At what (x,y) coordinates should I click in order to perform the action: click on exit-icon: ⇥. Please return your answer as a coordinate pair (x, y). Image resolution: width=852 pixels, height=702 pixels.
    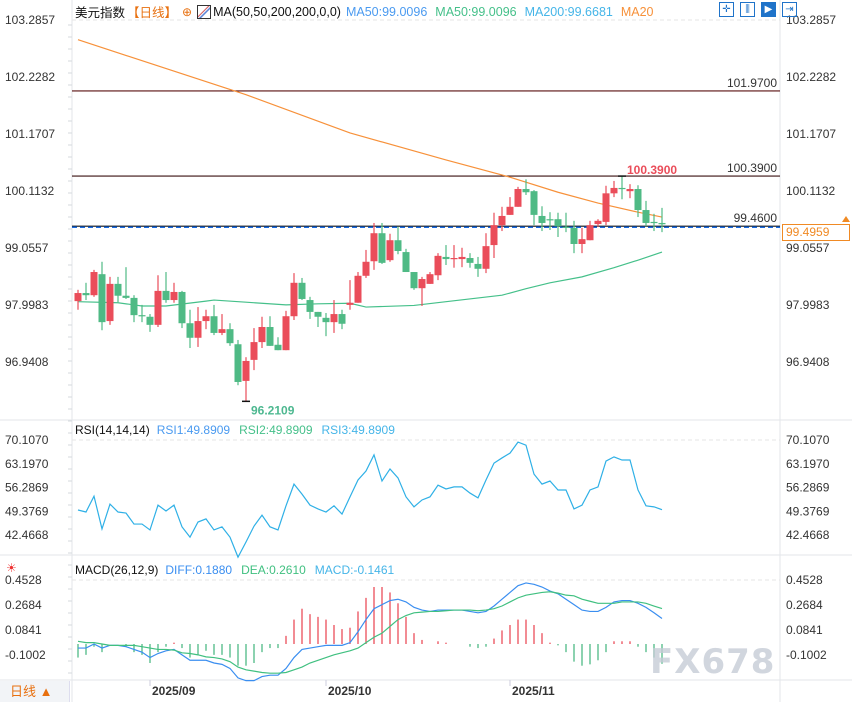
    Looking at the image, I should click on (789, 9).